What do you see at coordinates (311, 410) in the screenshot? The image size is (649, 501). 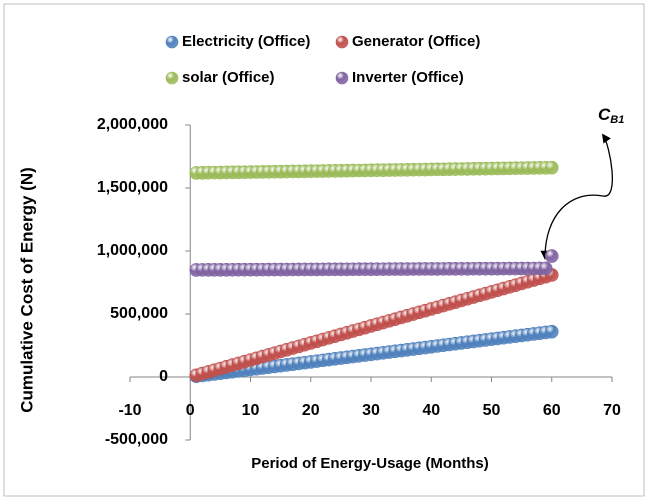 I see `x-tick-label: 20` at bounding box center [311, 410].